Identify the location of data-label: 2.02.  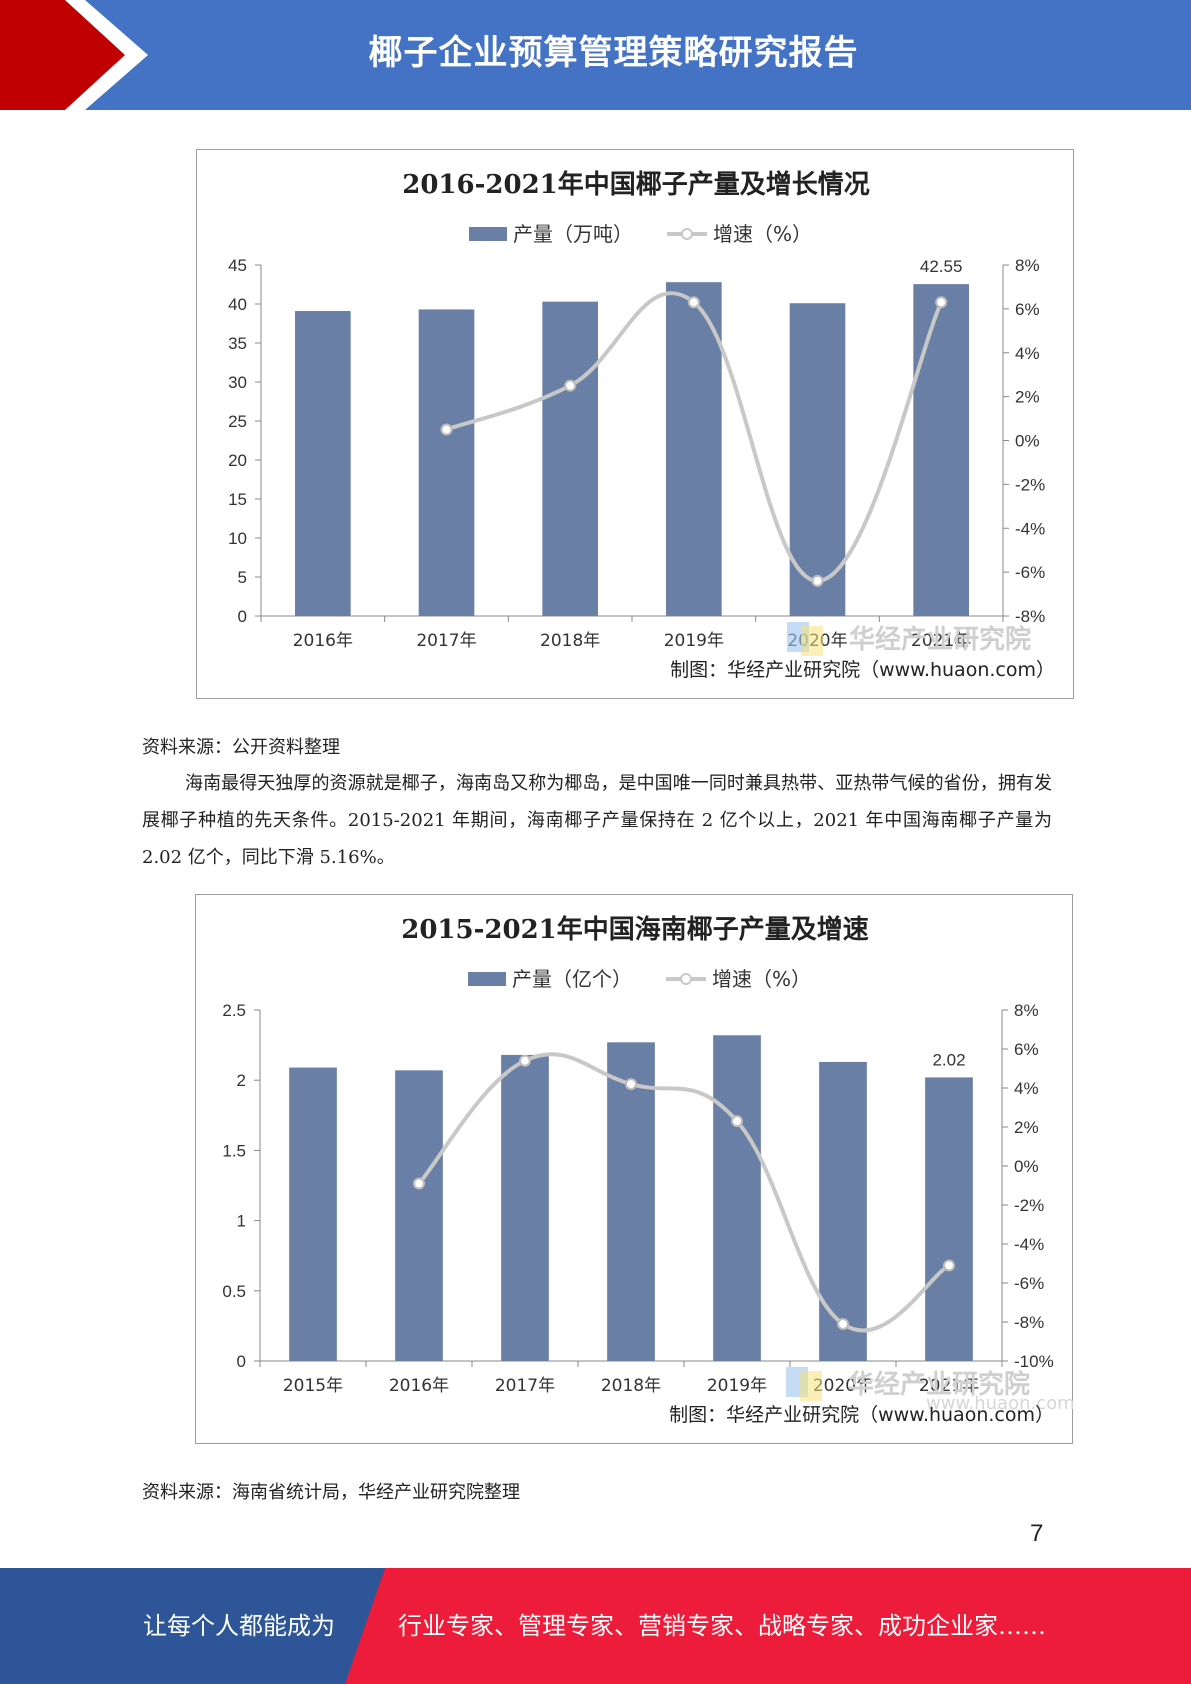
(948, 1059).